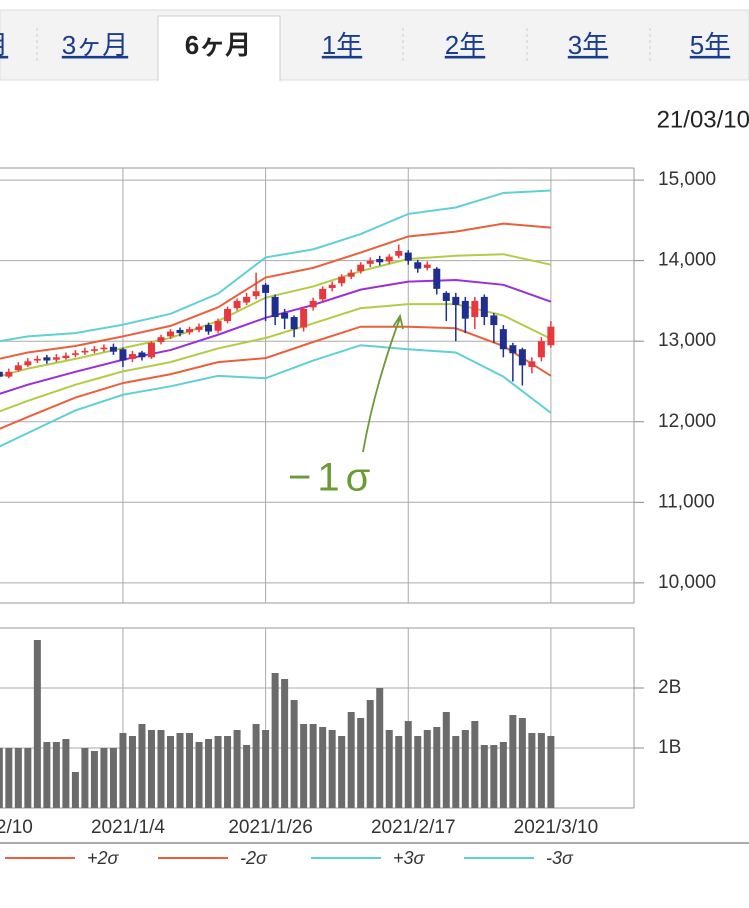  I want to click on tab: 1ヶ月, so click(4, 45).